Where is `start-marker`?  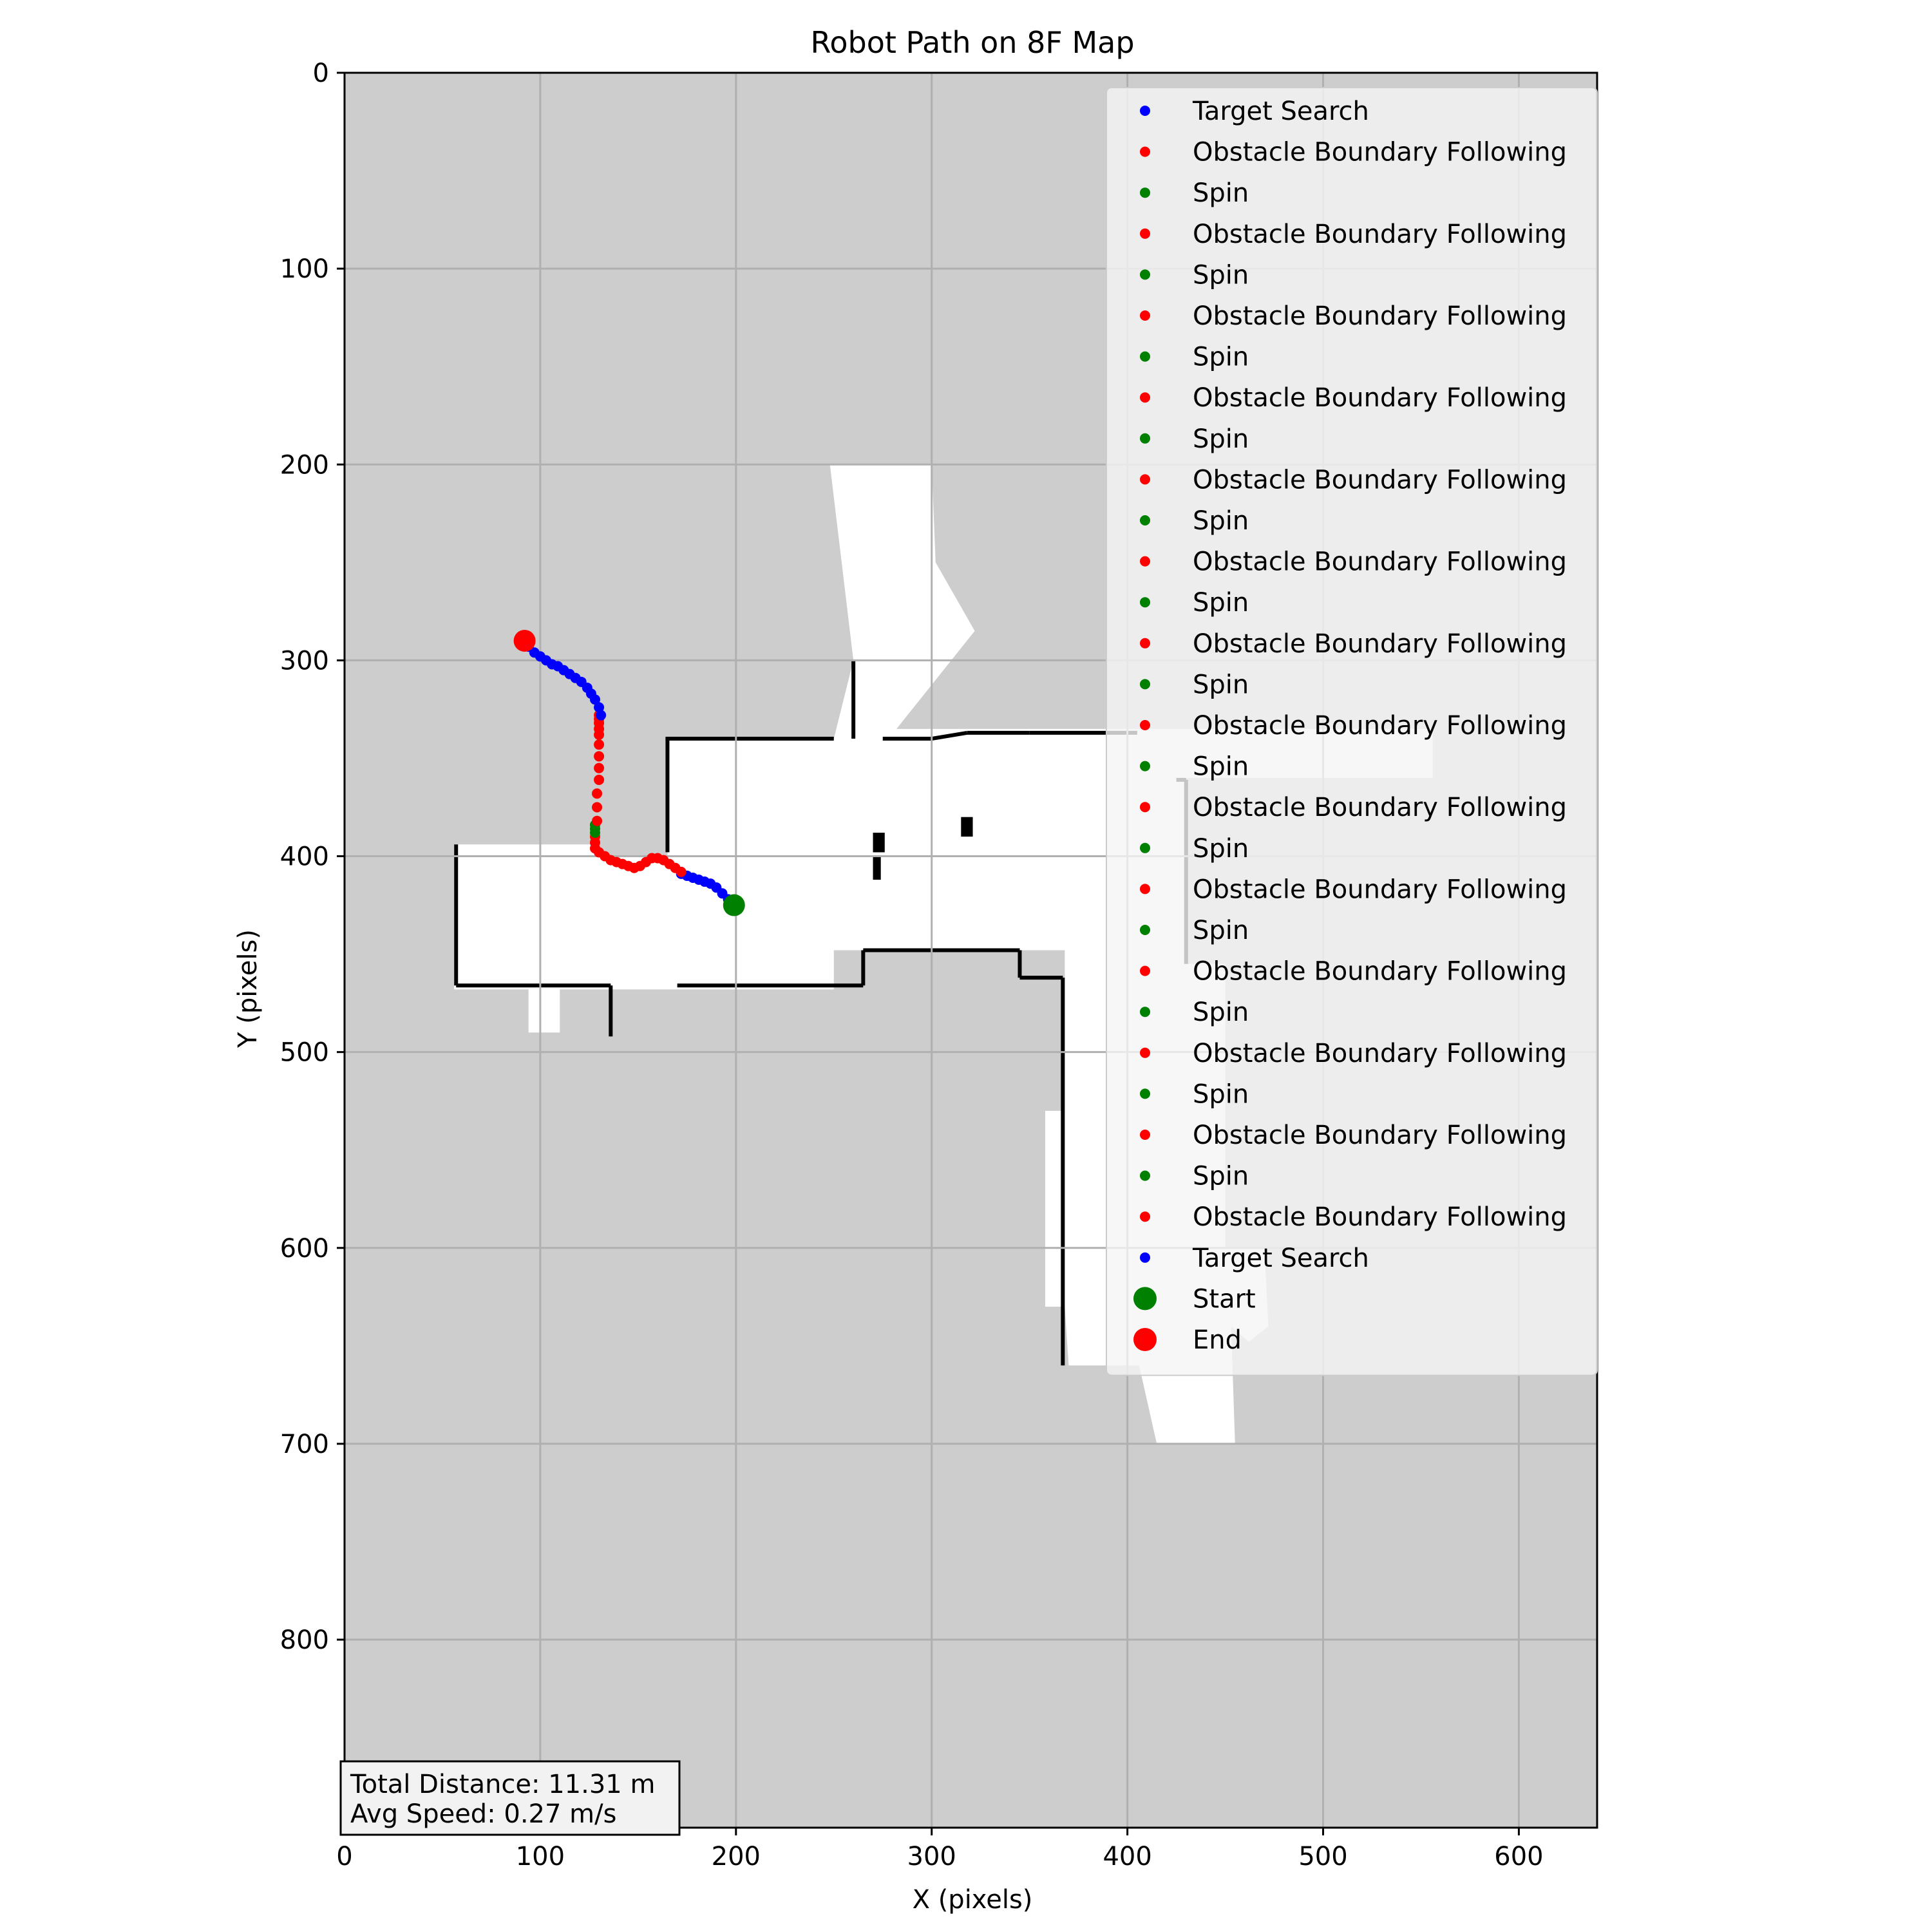 start-marker is located at coordinates (734, 905).